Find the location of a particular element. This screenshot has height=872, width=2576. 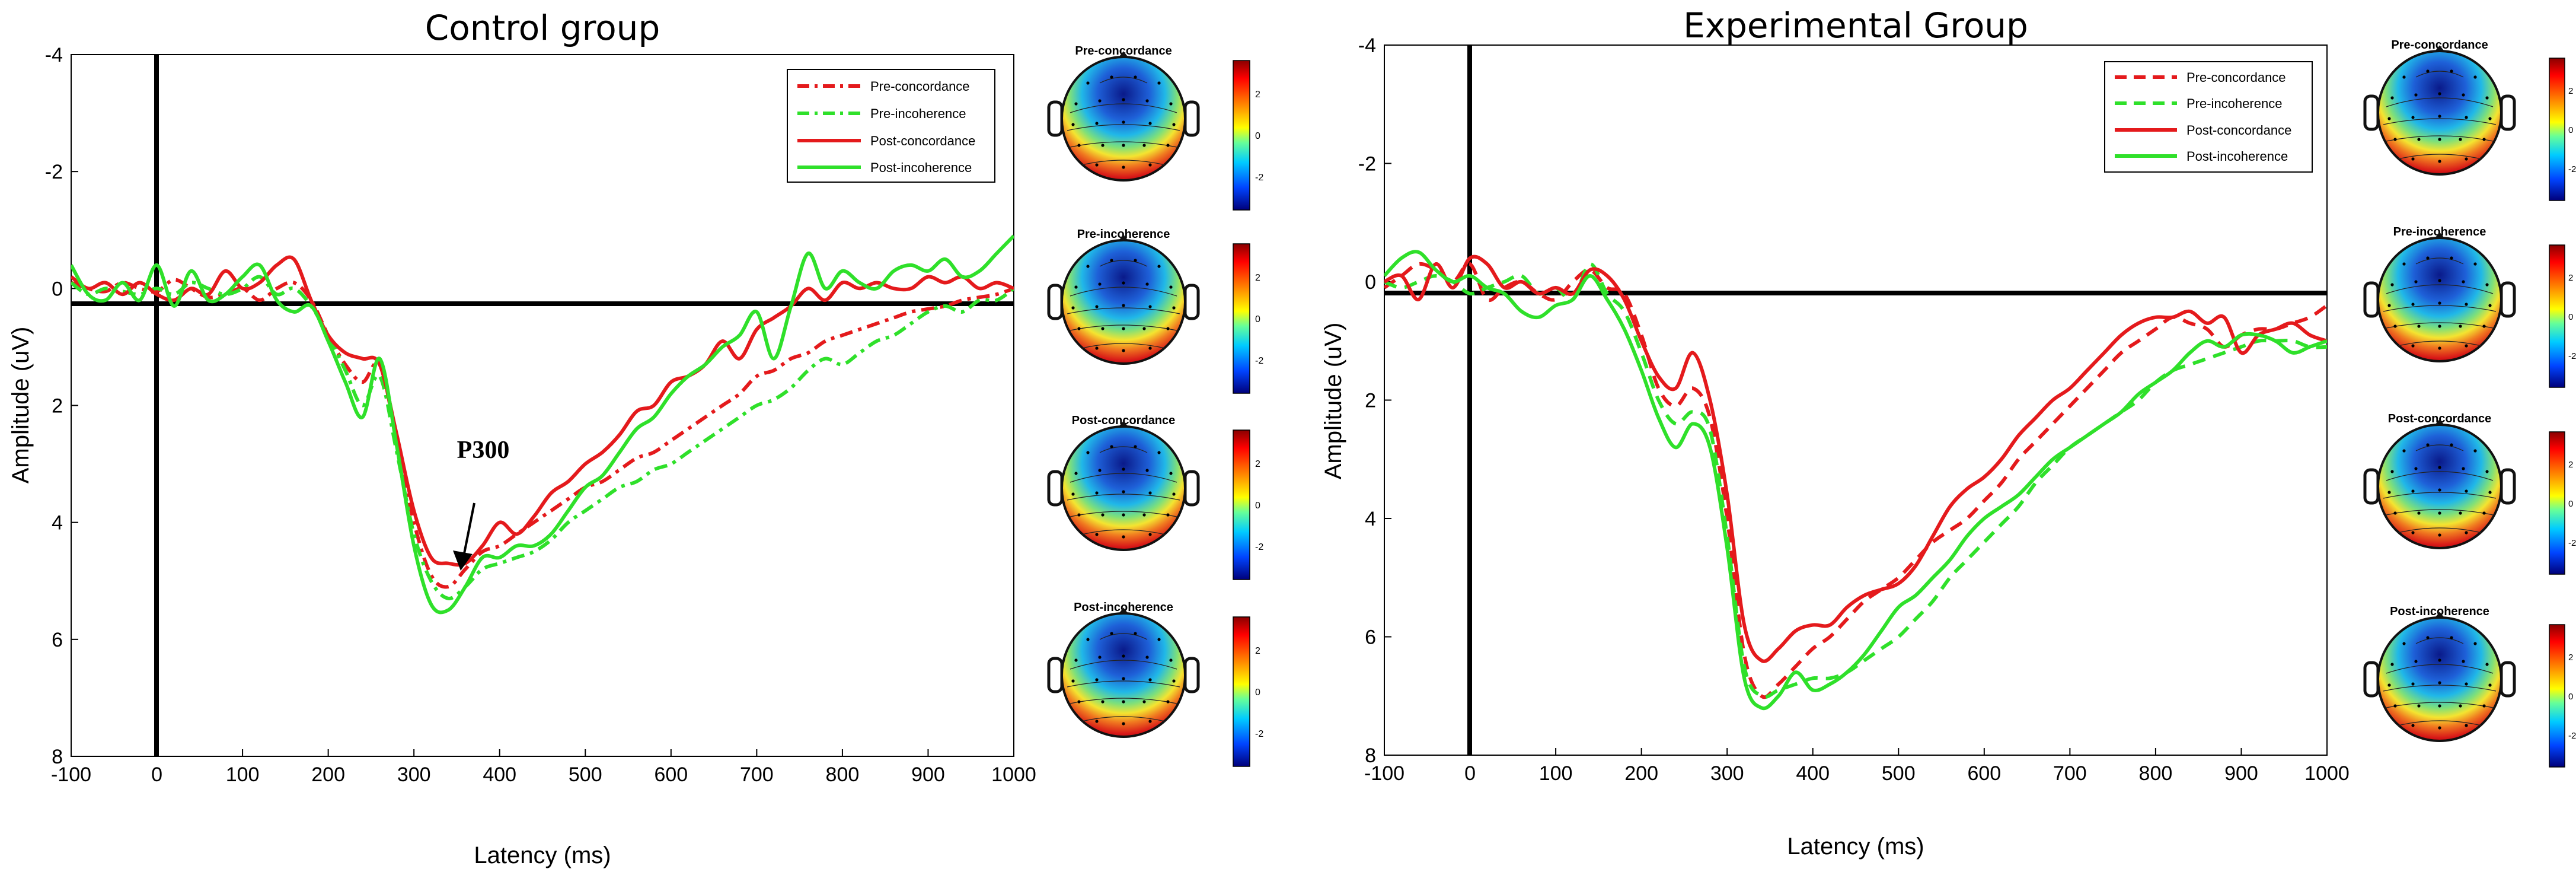

x-tick-label: 200 is located at coordinates (328, 774).